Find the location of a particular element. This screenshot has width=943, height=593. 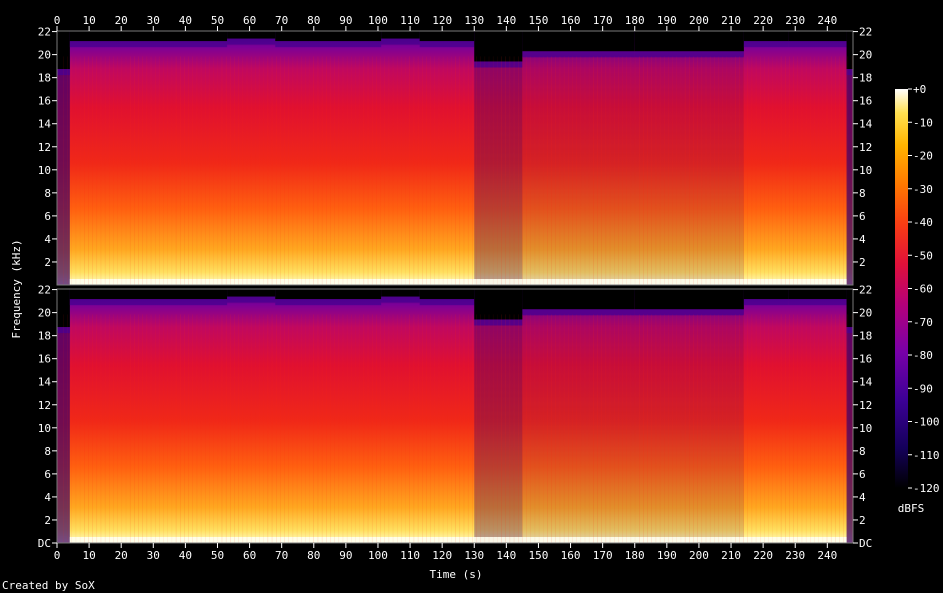

x-tick-label: 0 is located at coordinates (57, 20).